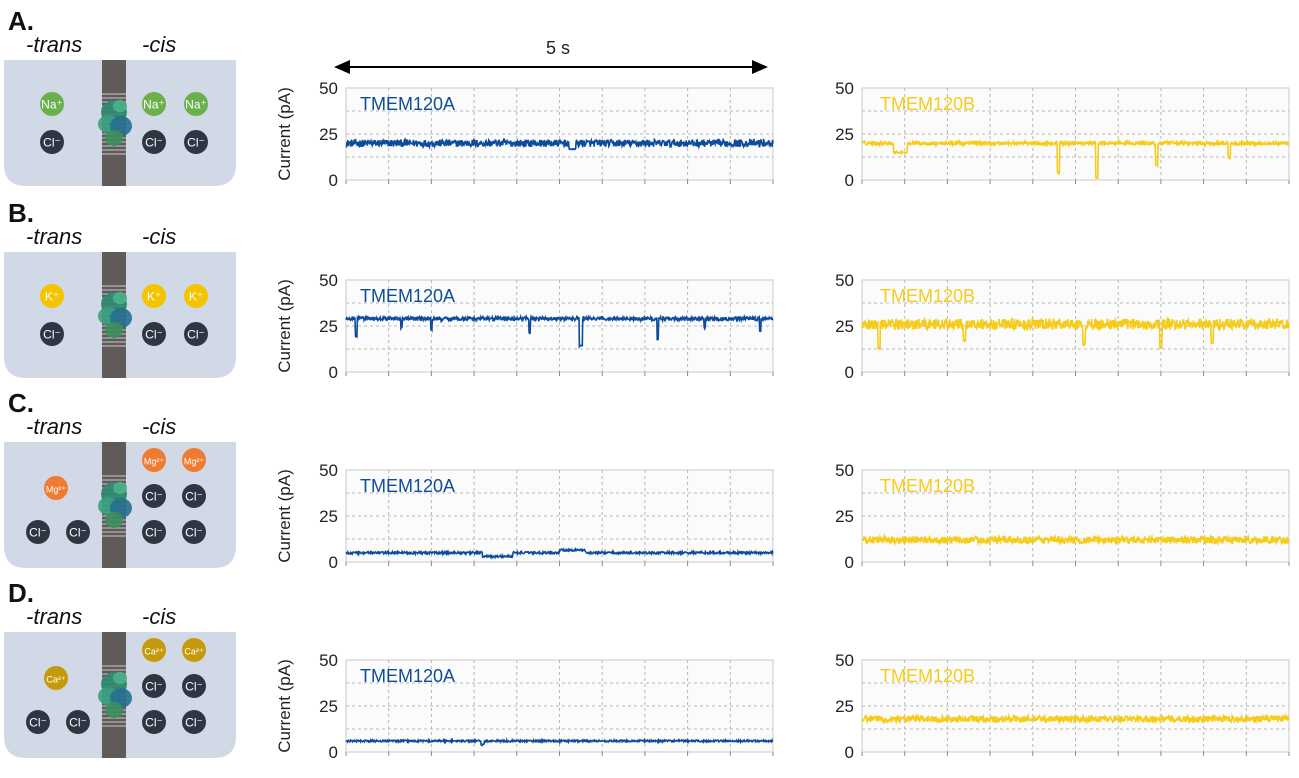 Image resolution: width=1299 pixels, height=778 pixels. I want to click on trans-ion: Mg²⁺, so click(56, 488).